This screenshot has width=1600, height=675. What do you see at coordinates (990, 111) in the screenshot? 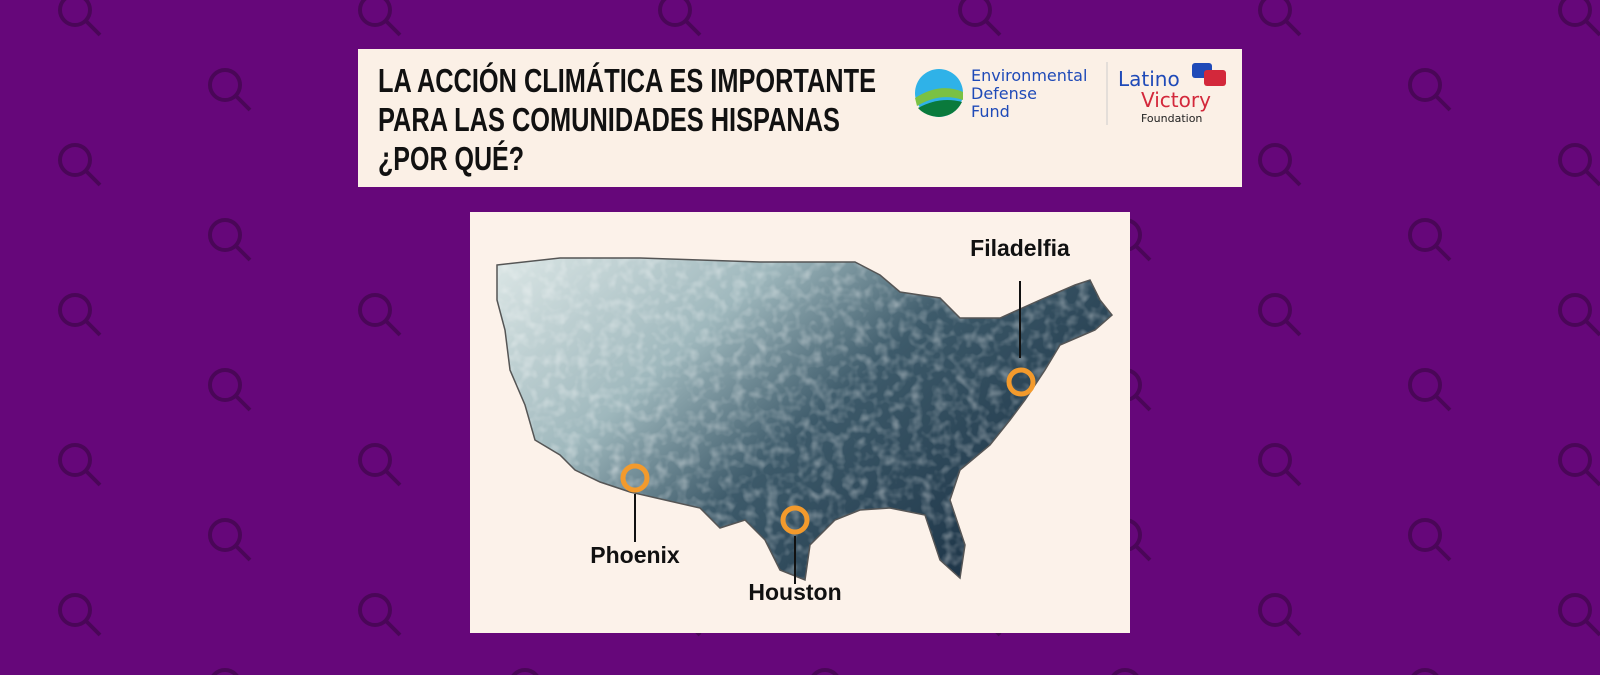
I see `logo-text: Fund` at bounding box center [990, 111].